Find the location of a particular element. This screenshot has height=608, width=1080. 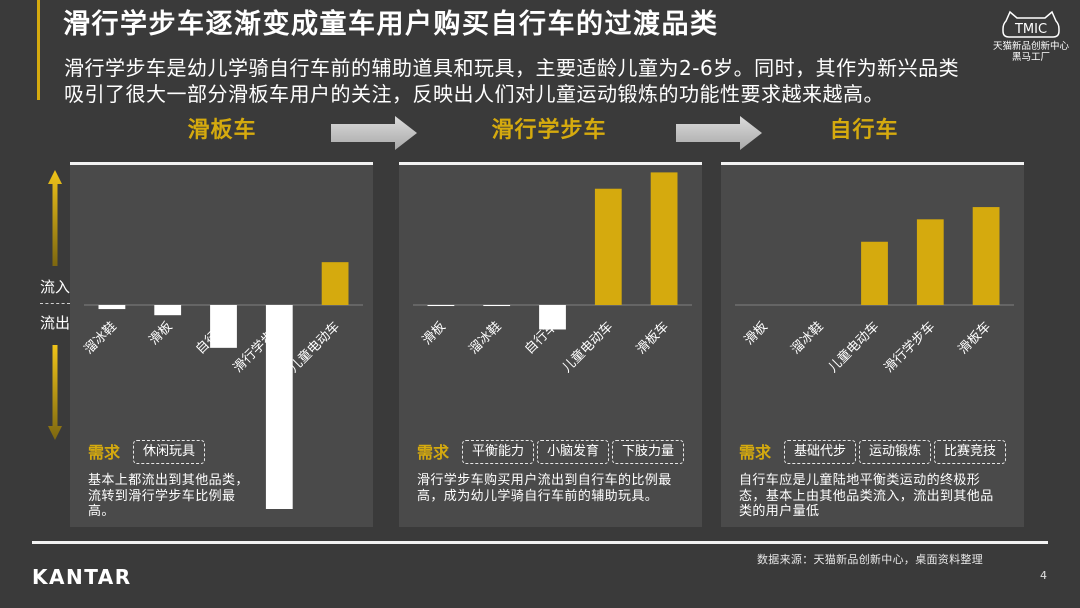

description-line: 流转到滑行学步车比例最 is located at coordinates (162, 496).